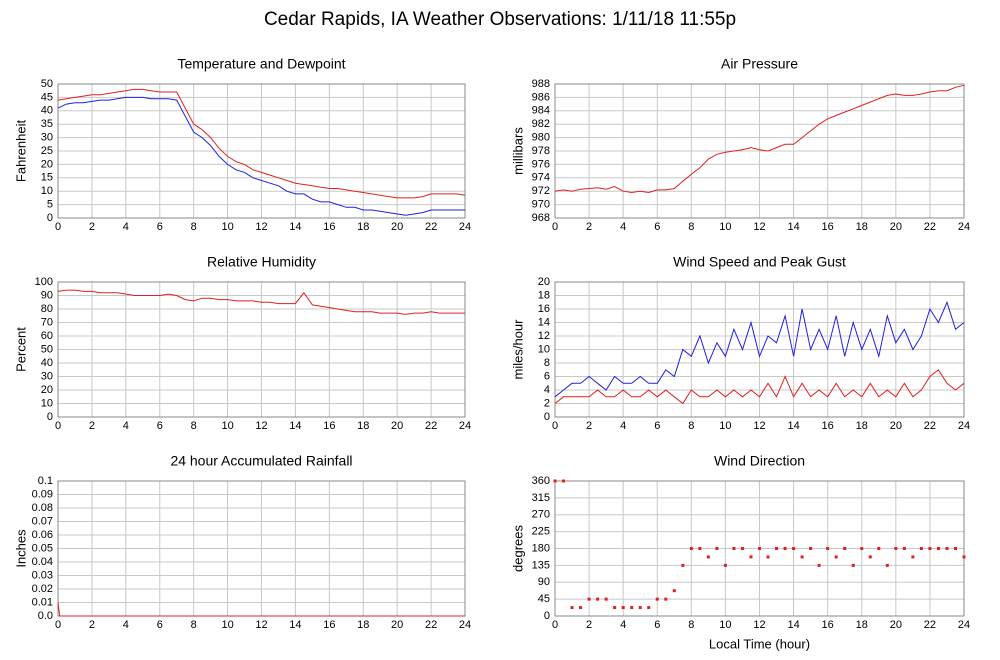 The height and width of the screenshot is (660, 1000). I want to click on y-tick-label: 360, so click(541, 481).